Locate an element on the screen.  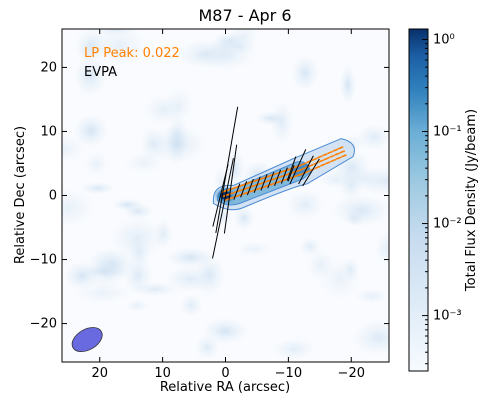
x-tick-label: −20 is located at coordinates (351, 373).